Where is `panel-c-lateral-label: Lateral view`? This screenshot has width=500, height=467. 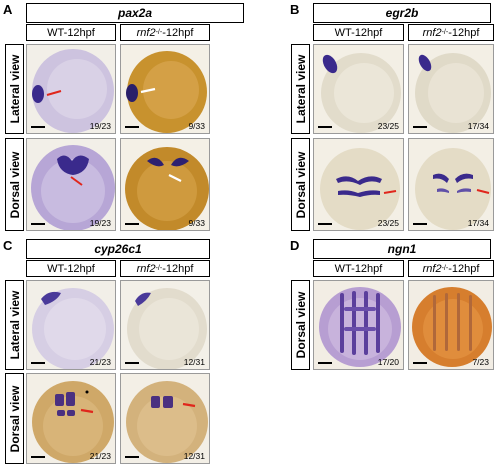 panel-c-lateral-label: Lateral view is located at coordinates (14, 325).